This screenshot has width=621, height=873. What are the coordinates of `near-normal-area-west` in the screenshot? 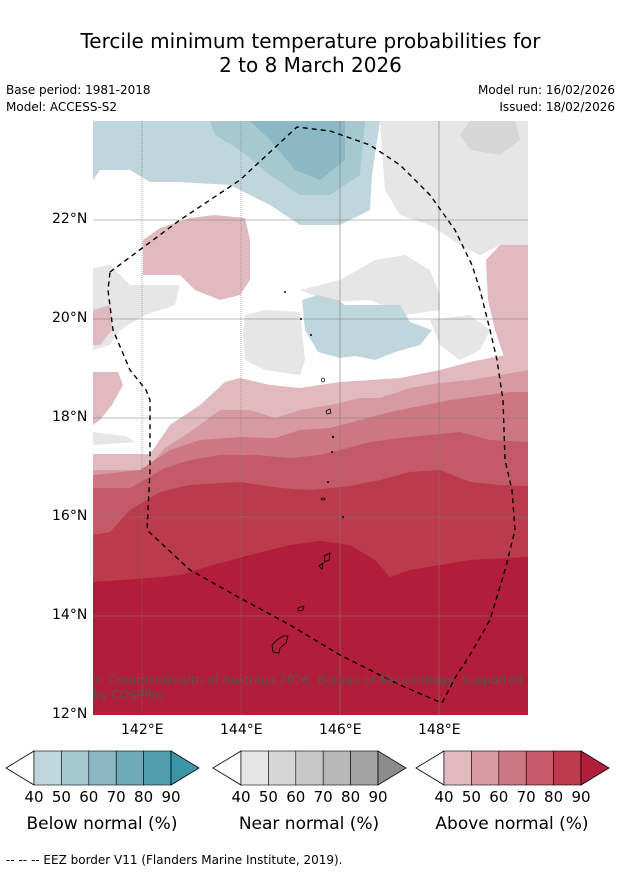 It's located at (136, 307).